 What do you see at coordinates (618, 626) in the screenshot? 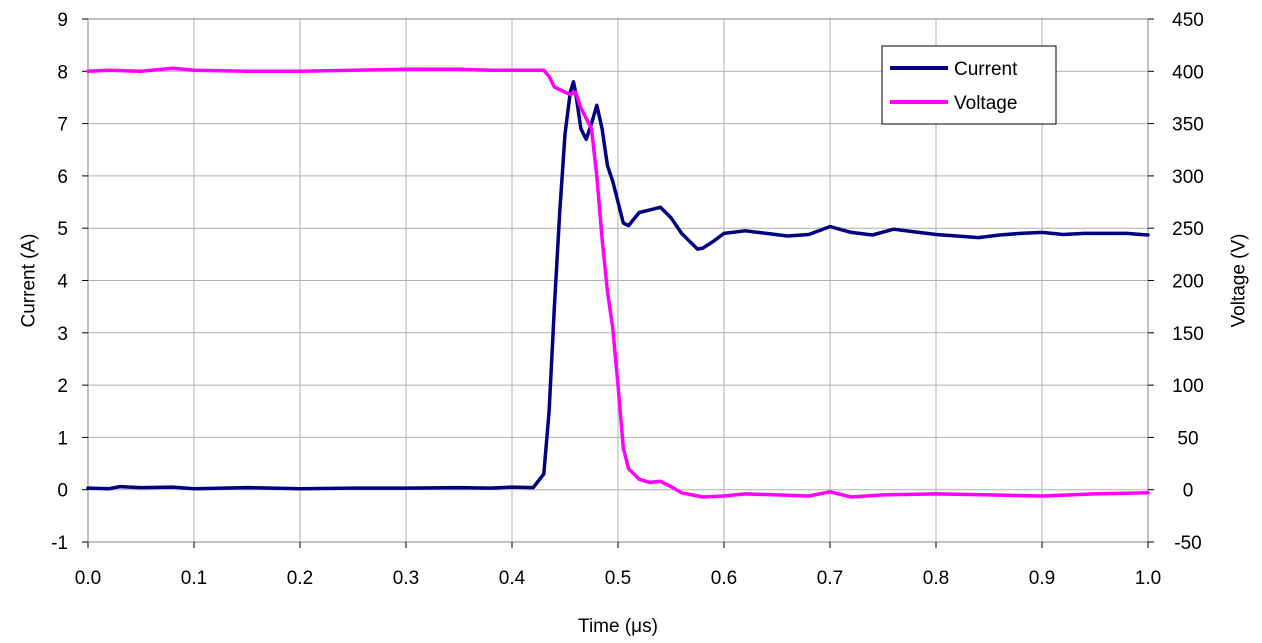
I see `x-axis-title: Time (μs)` at bounding box center [618, 626].